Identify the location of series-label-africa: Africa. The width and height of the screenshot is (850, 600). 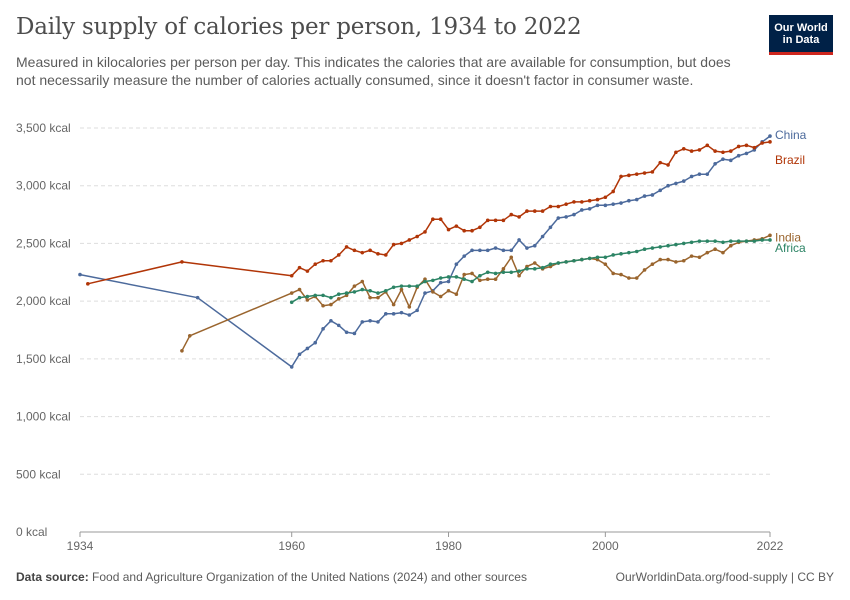
(790, 248).